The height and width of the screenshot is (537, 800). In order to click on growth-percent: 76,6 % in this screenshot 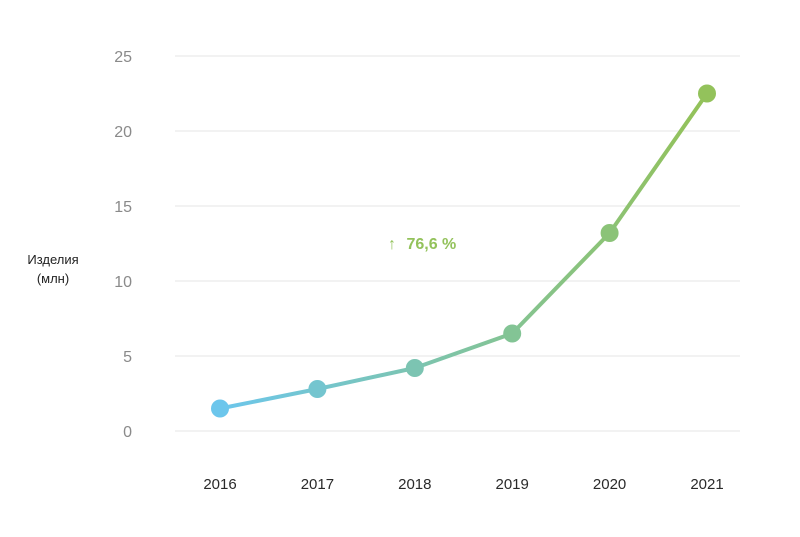, I will do `click(431, 244)`.